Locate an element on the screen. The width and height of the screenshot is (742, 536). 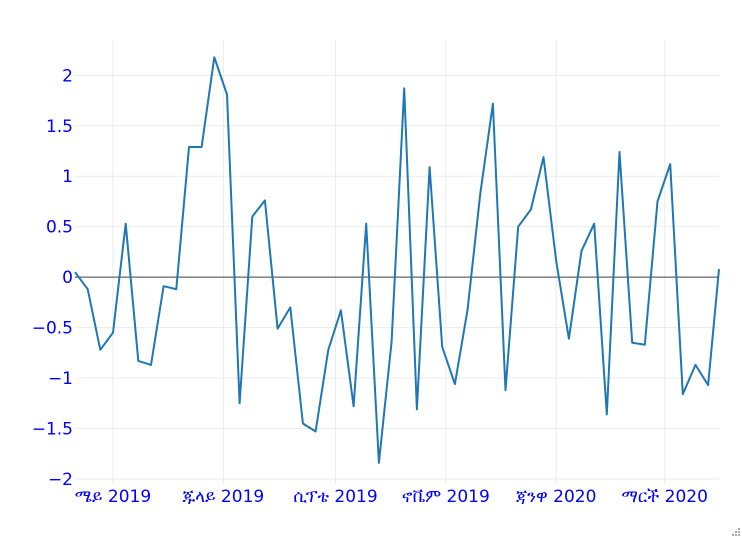
y-tick-label: −1.5 is located at coordinates (52, 430).